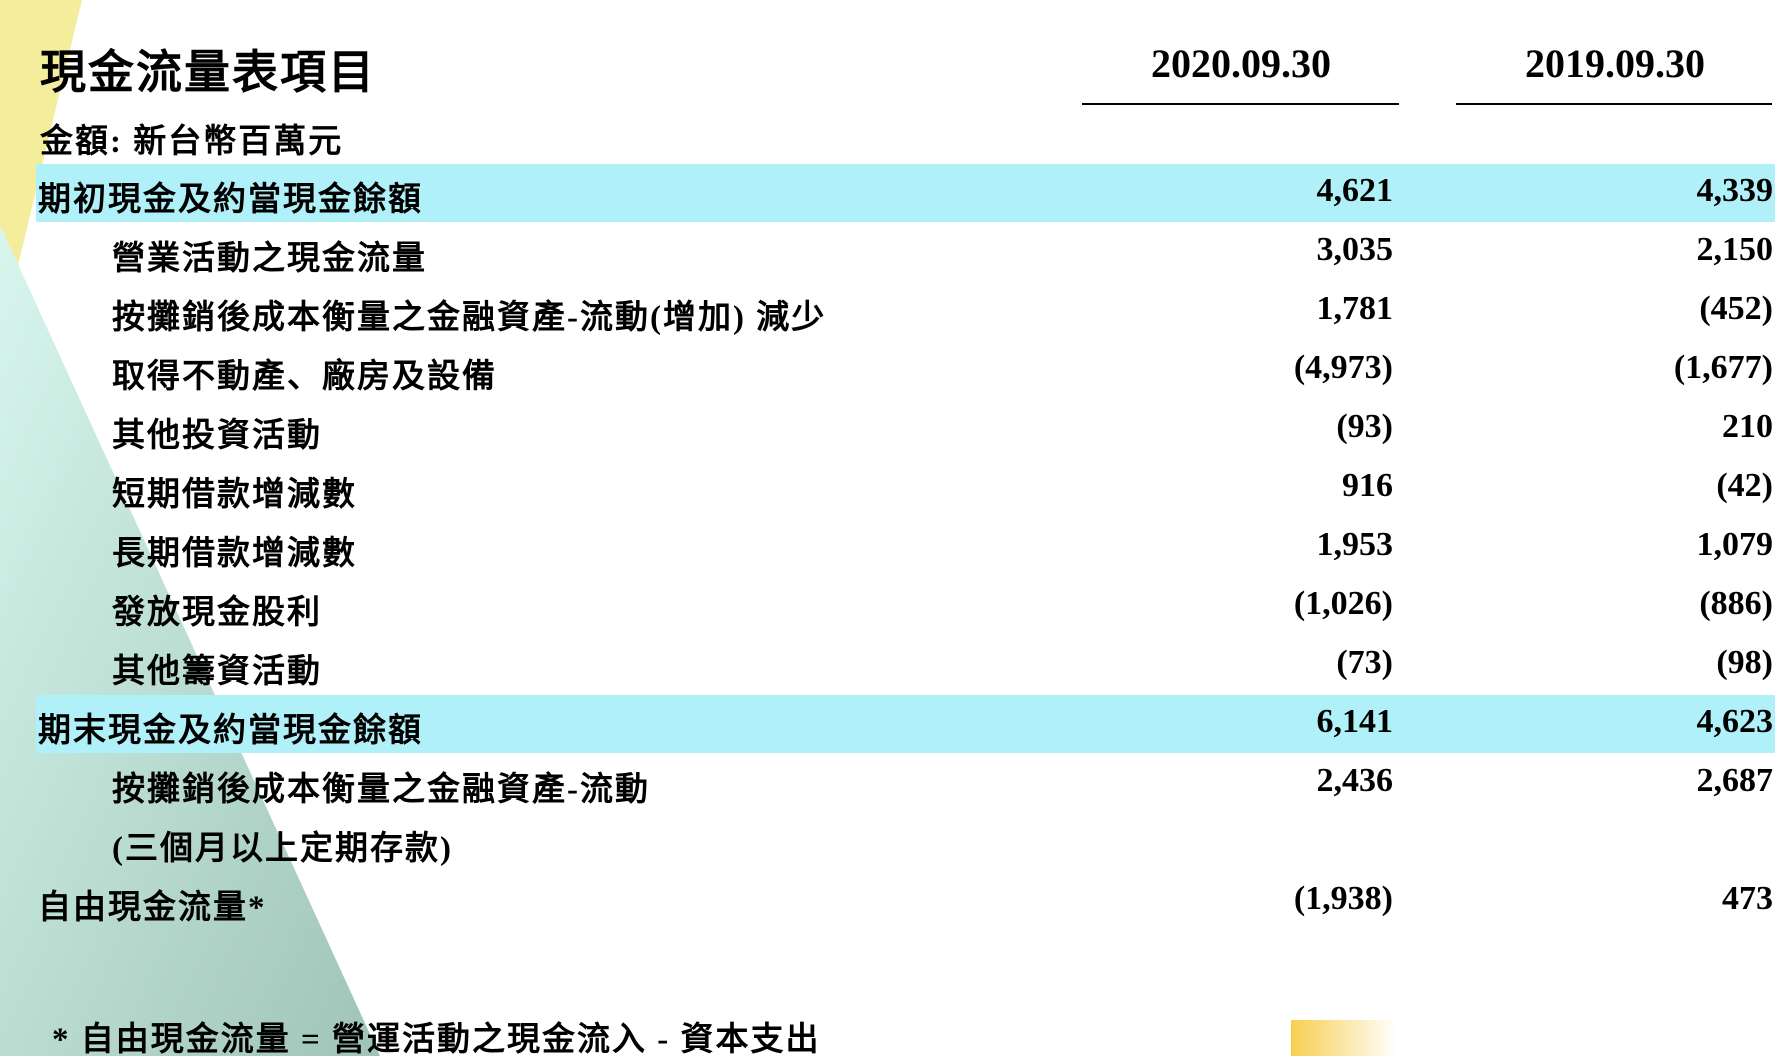 This screenshot has height=1060, width=1780. What do you see at coordinates (1615, 63) in the screenshot?
I see `column-header-2019: 2019.09.30` at bounding box center [1615, 63].